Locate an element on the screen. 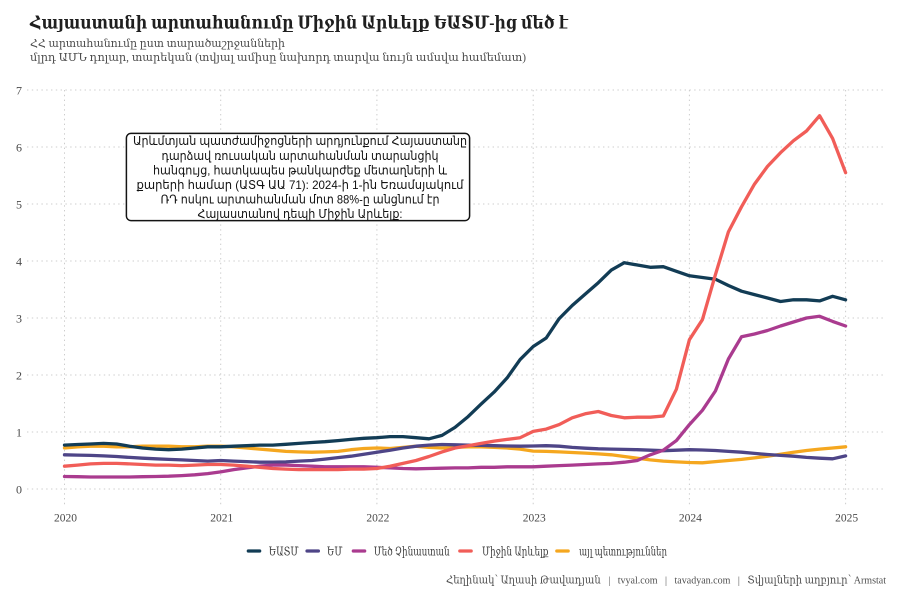 This screenshot has width=900, height=600. svg-text: 6 is located at coordinates (19, 147).